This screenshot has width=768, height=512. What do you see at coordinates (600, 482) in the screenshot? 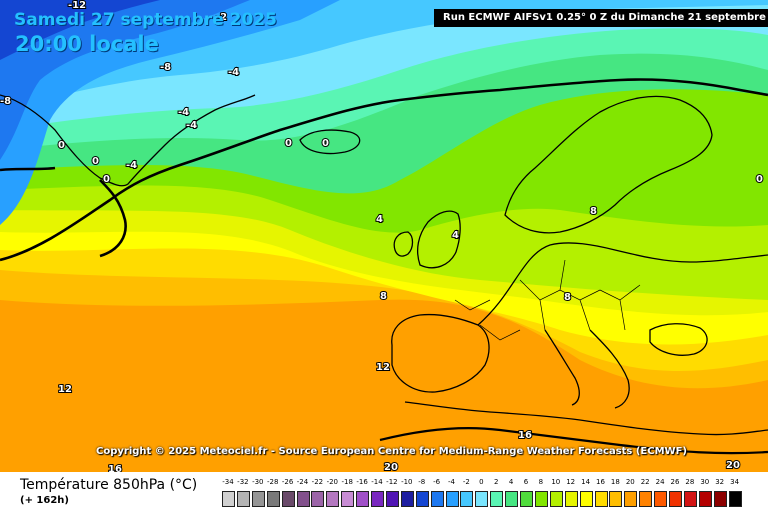
I see `legend-tick-label: 16` at bounding box center [600, 482].